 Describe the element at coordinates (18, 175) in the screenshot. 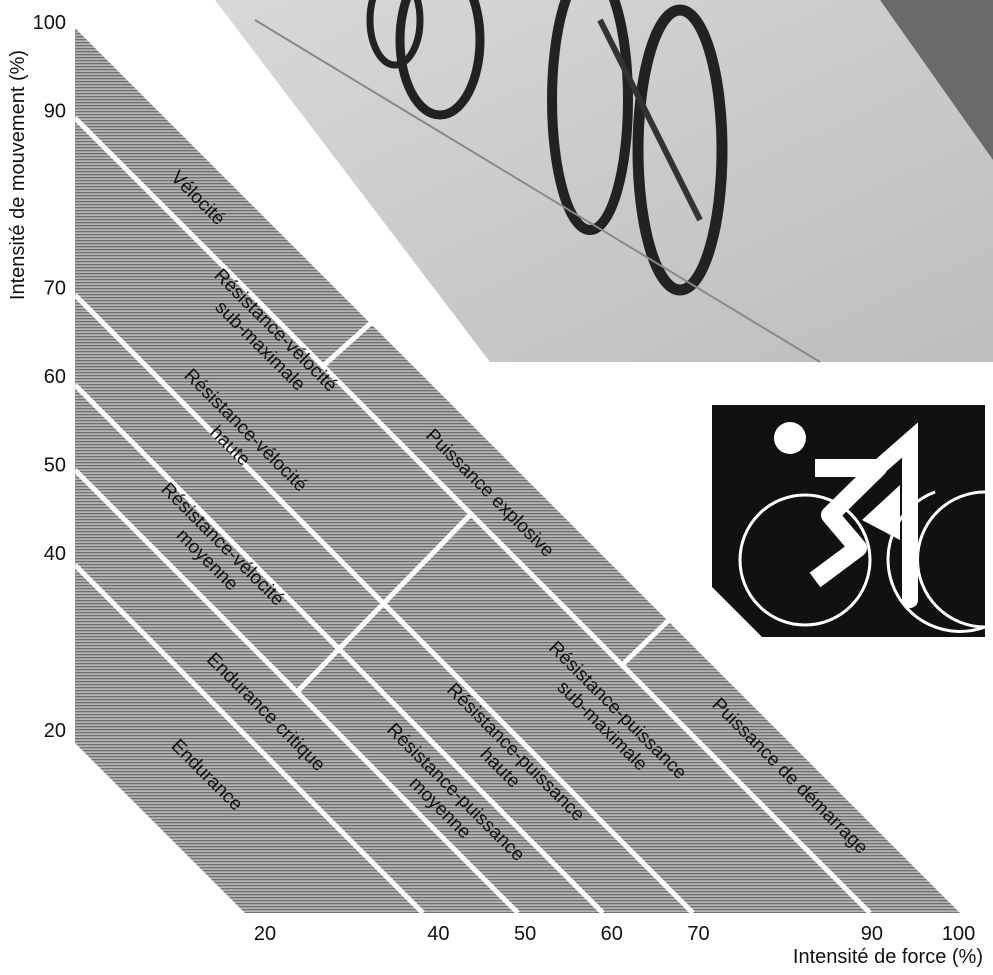

I see `y-axis-title: Intensité de mouvement (%)` at that location.